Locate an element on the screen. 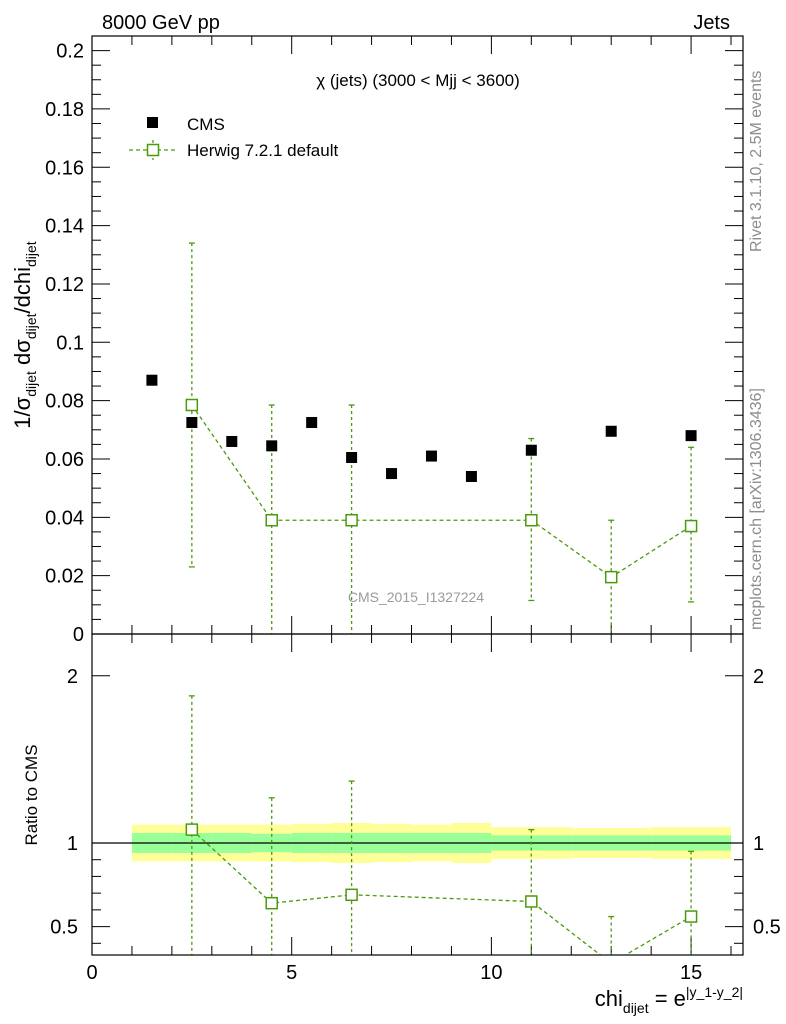 The image size is (786, 1024). ratio-y-tick-label-left: 0.5 is located at coordinates (64, 928).